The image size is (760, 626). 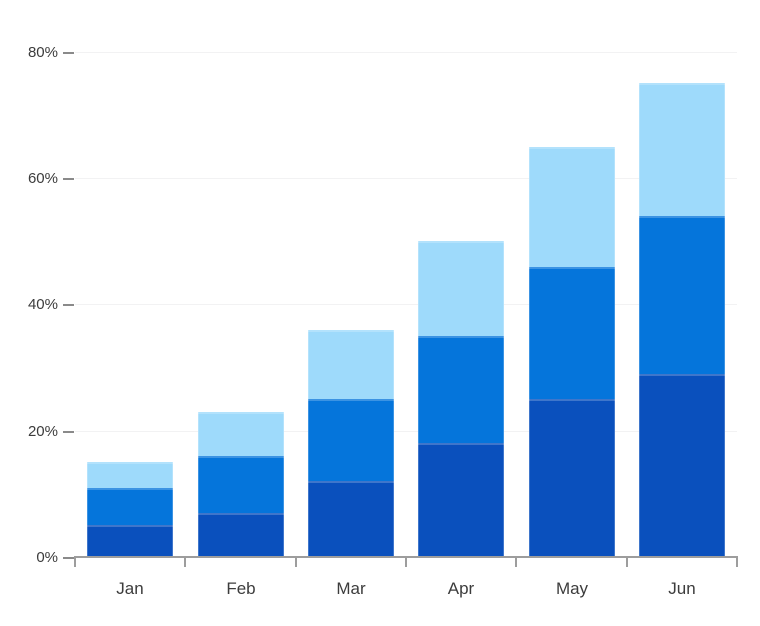 I want to click on y-axis-tick-label: 0%, so click(x=47, y=557).